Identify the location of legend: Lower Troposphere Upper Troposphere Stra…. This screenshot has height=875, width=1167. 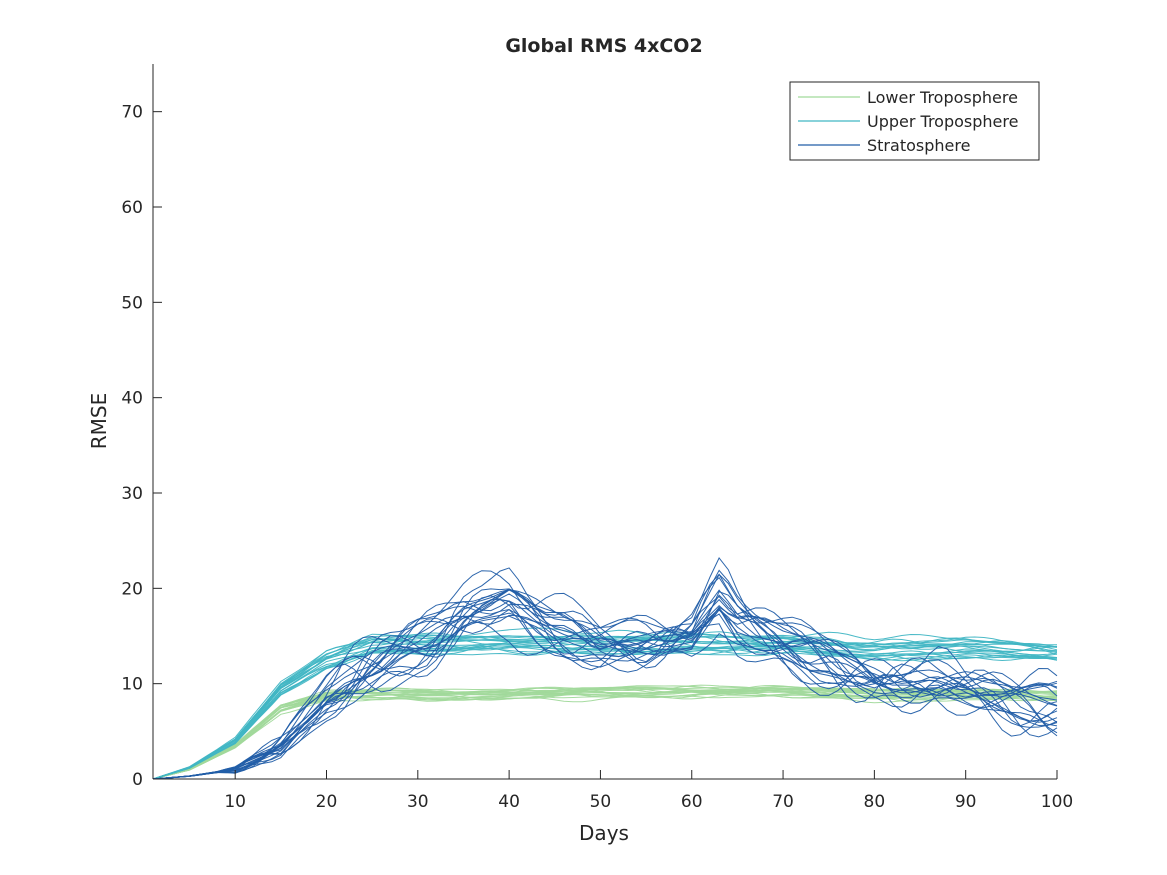
(914, 121).